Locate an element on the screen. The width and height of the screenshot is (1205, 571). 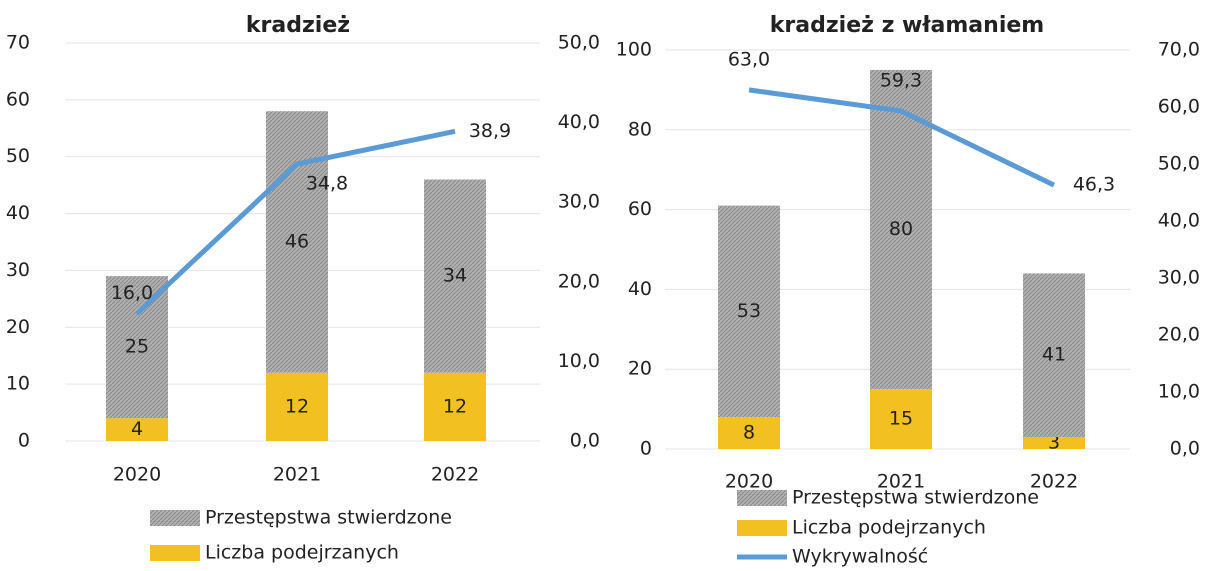
y-tick-label: 50 is located at coordinates (18, 156).